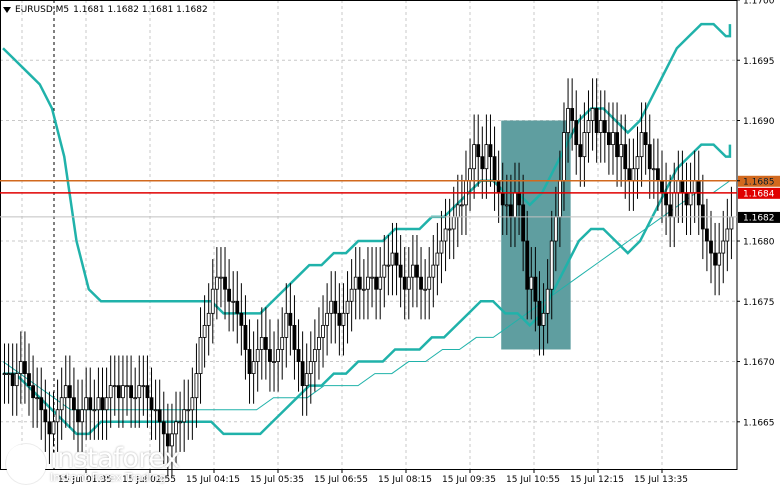 This screenshot has width=781, height=489. I want to click on y-tick-label-1: 1.1695, so click(759, 62).